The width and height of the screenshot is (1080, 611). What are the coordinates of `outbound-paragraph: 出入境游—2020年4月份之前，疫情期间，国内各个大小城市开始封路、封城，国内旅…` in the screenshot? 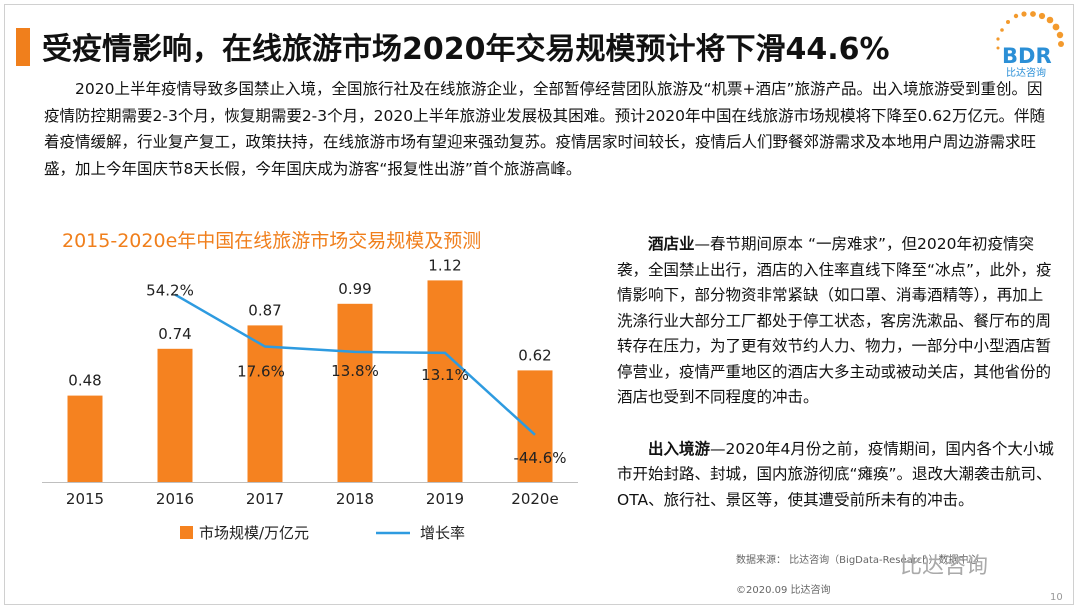 It's located at (837, 475).